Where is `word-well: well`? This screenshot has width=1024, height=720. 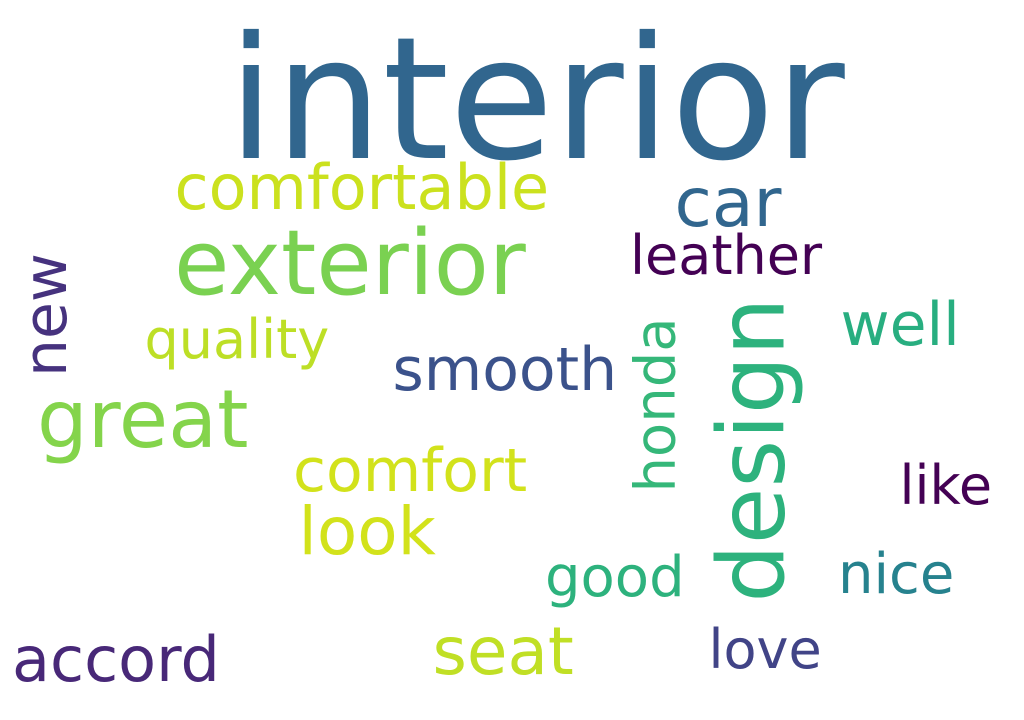
word-well: well is located at coordinates (900, 325).